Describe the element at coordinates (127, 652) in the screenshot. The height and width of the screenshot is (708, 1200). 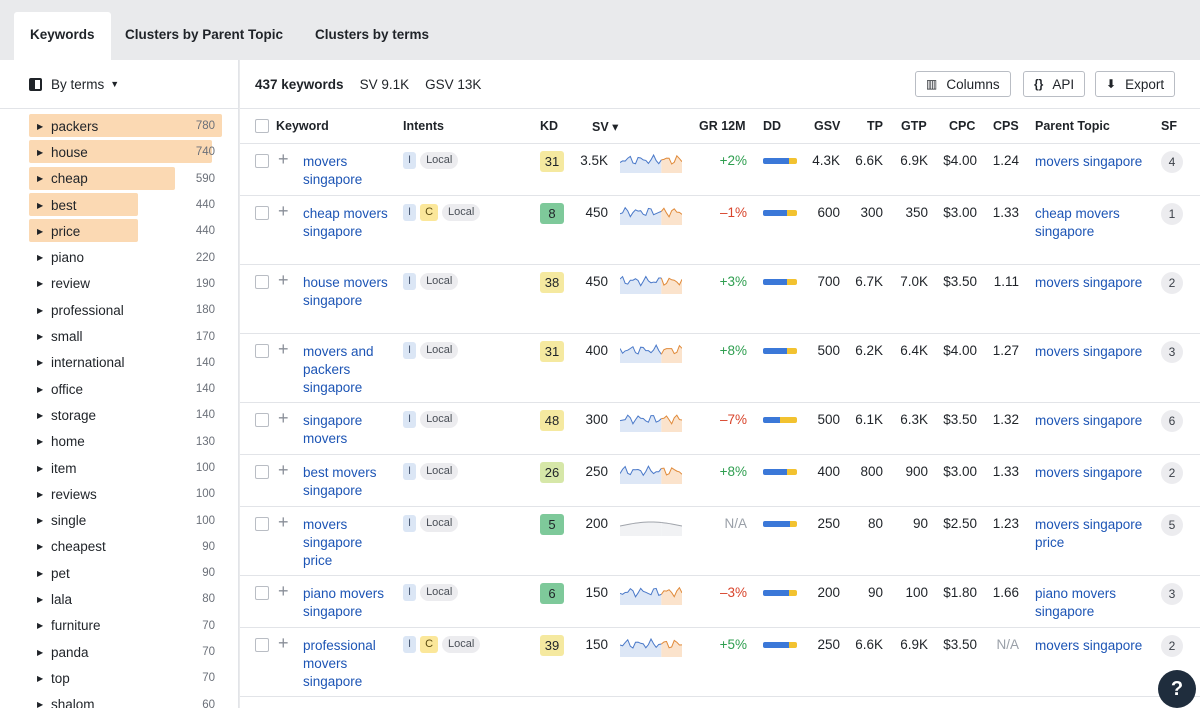
I see `term-item: ▶ panda 70` at that location.